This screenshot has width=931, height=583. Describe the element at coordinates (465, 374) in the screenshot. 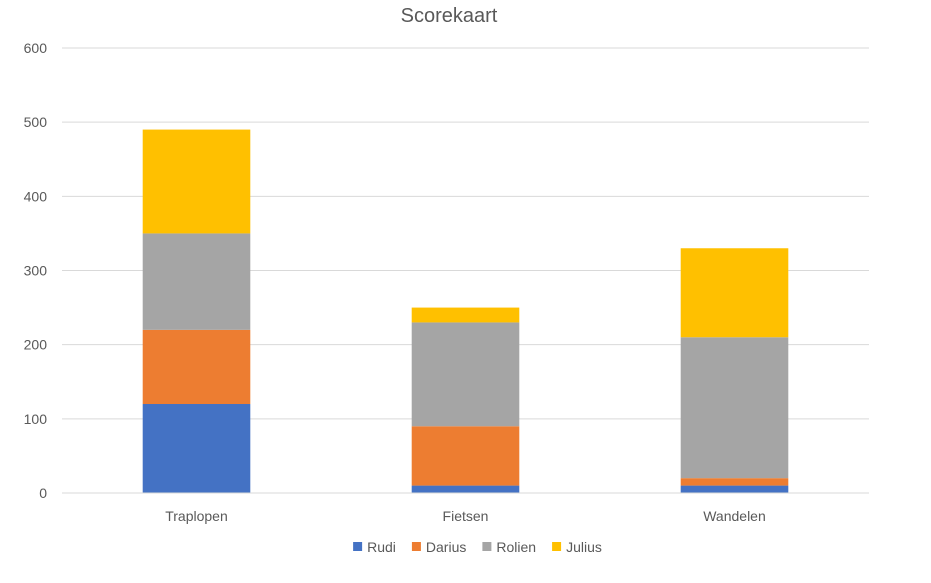

I see `bar-fietsen-rolien` at that location.